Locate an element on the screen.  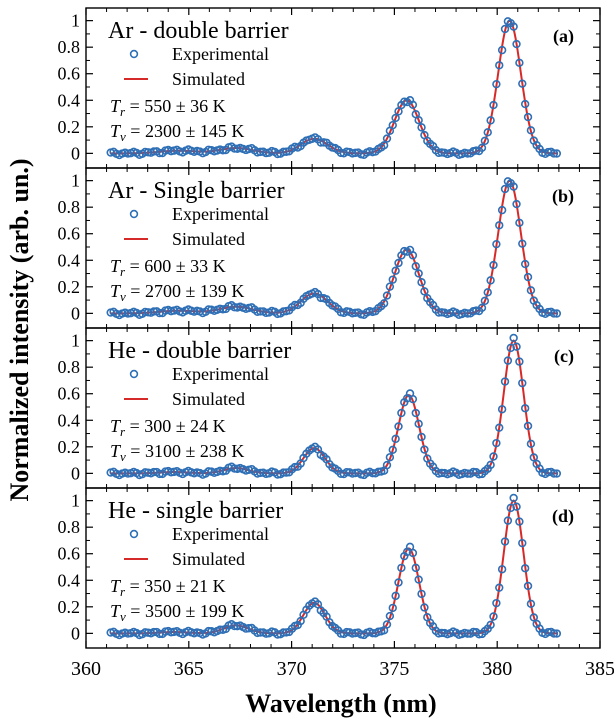
temperature-annotation: Tr = 350 ± 21 K is located at coordinates (168, 587).